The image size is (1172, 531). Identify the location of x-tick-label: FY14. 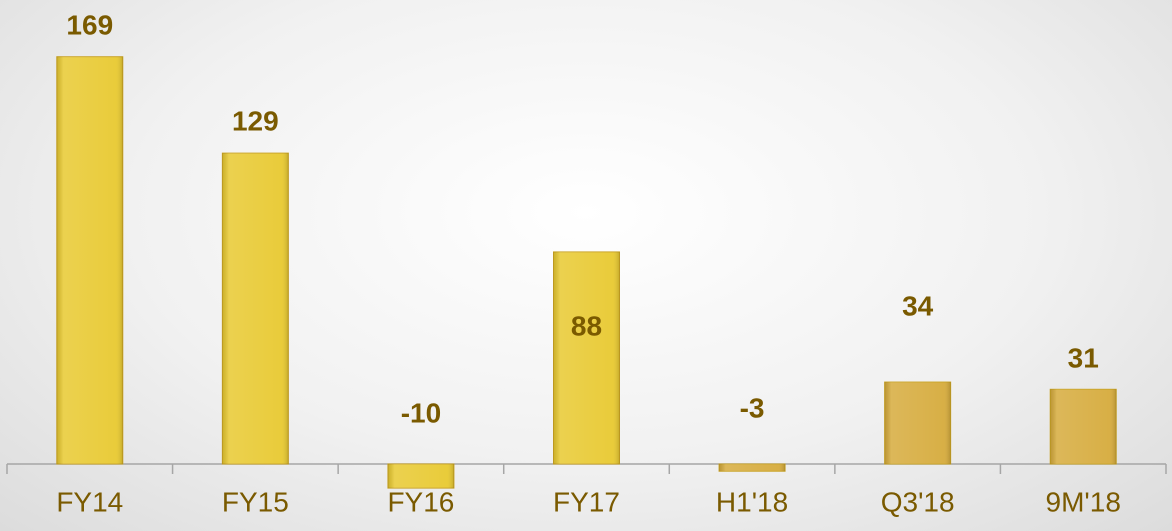
(89, 501).